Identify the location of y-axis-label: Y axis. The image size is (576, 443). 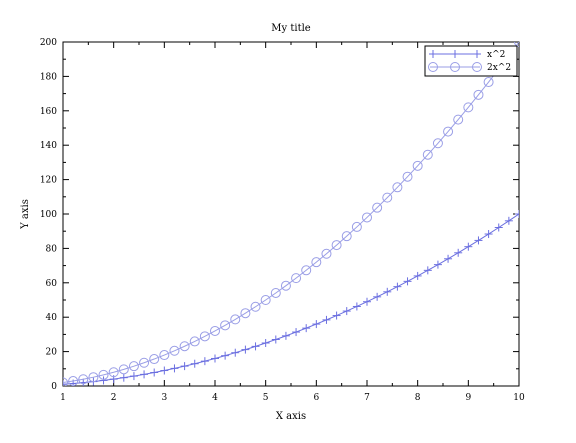
(25, 214).